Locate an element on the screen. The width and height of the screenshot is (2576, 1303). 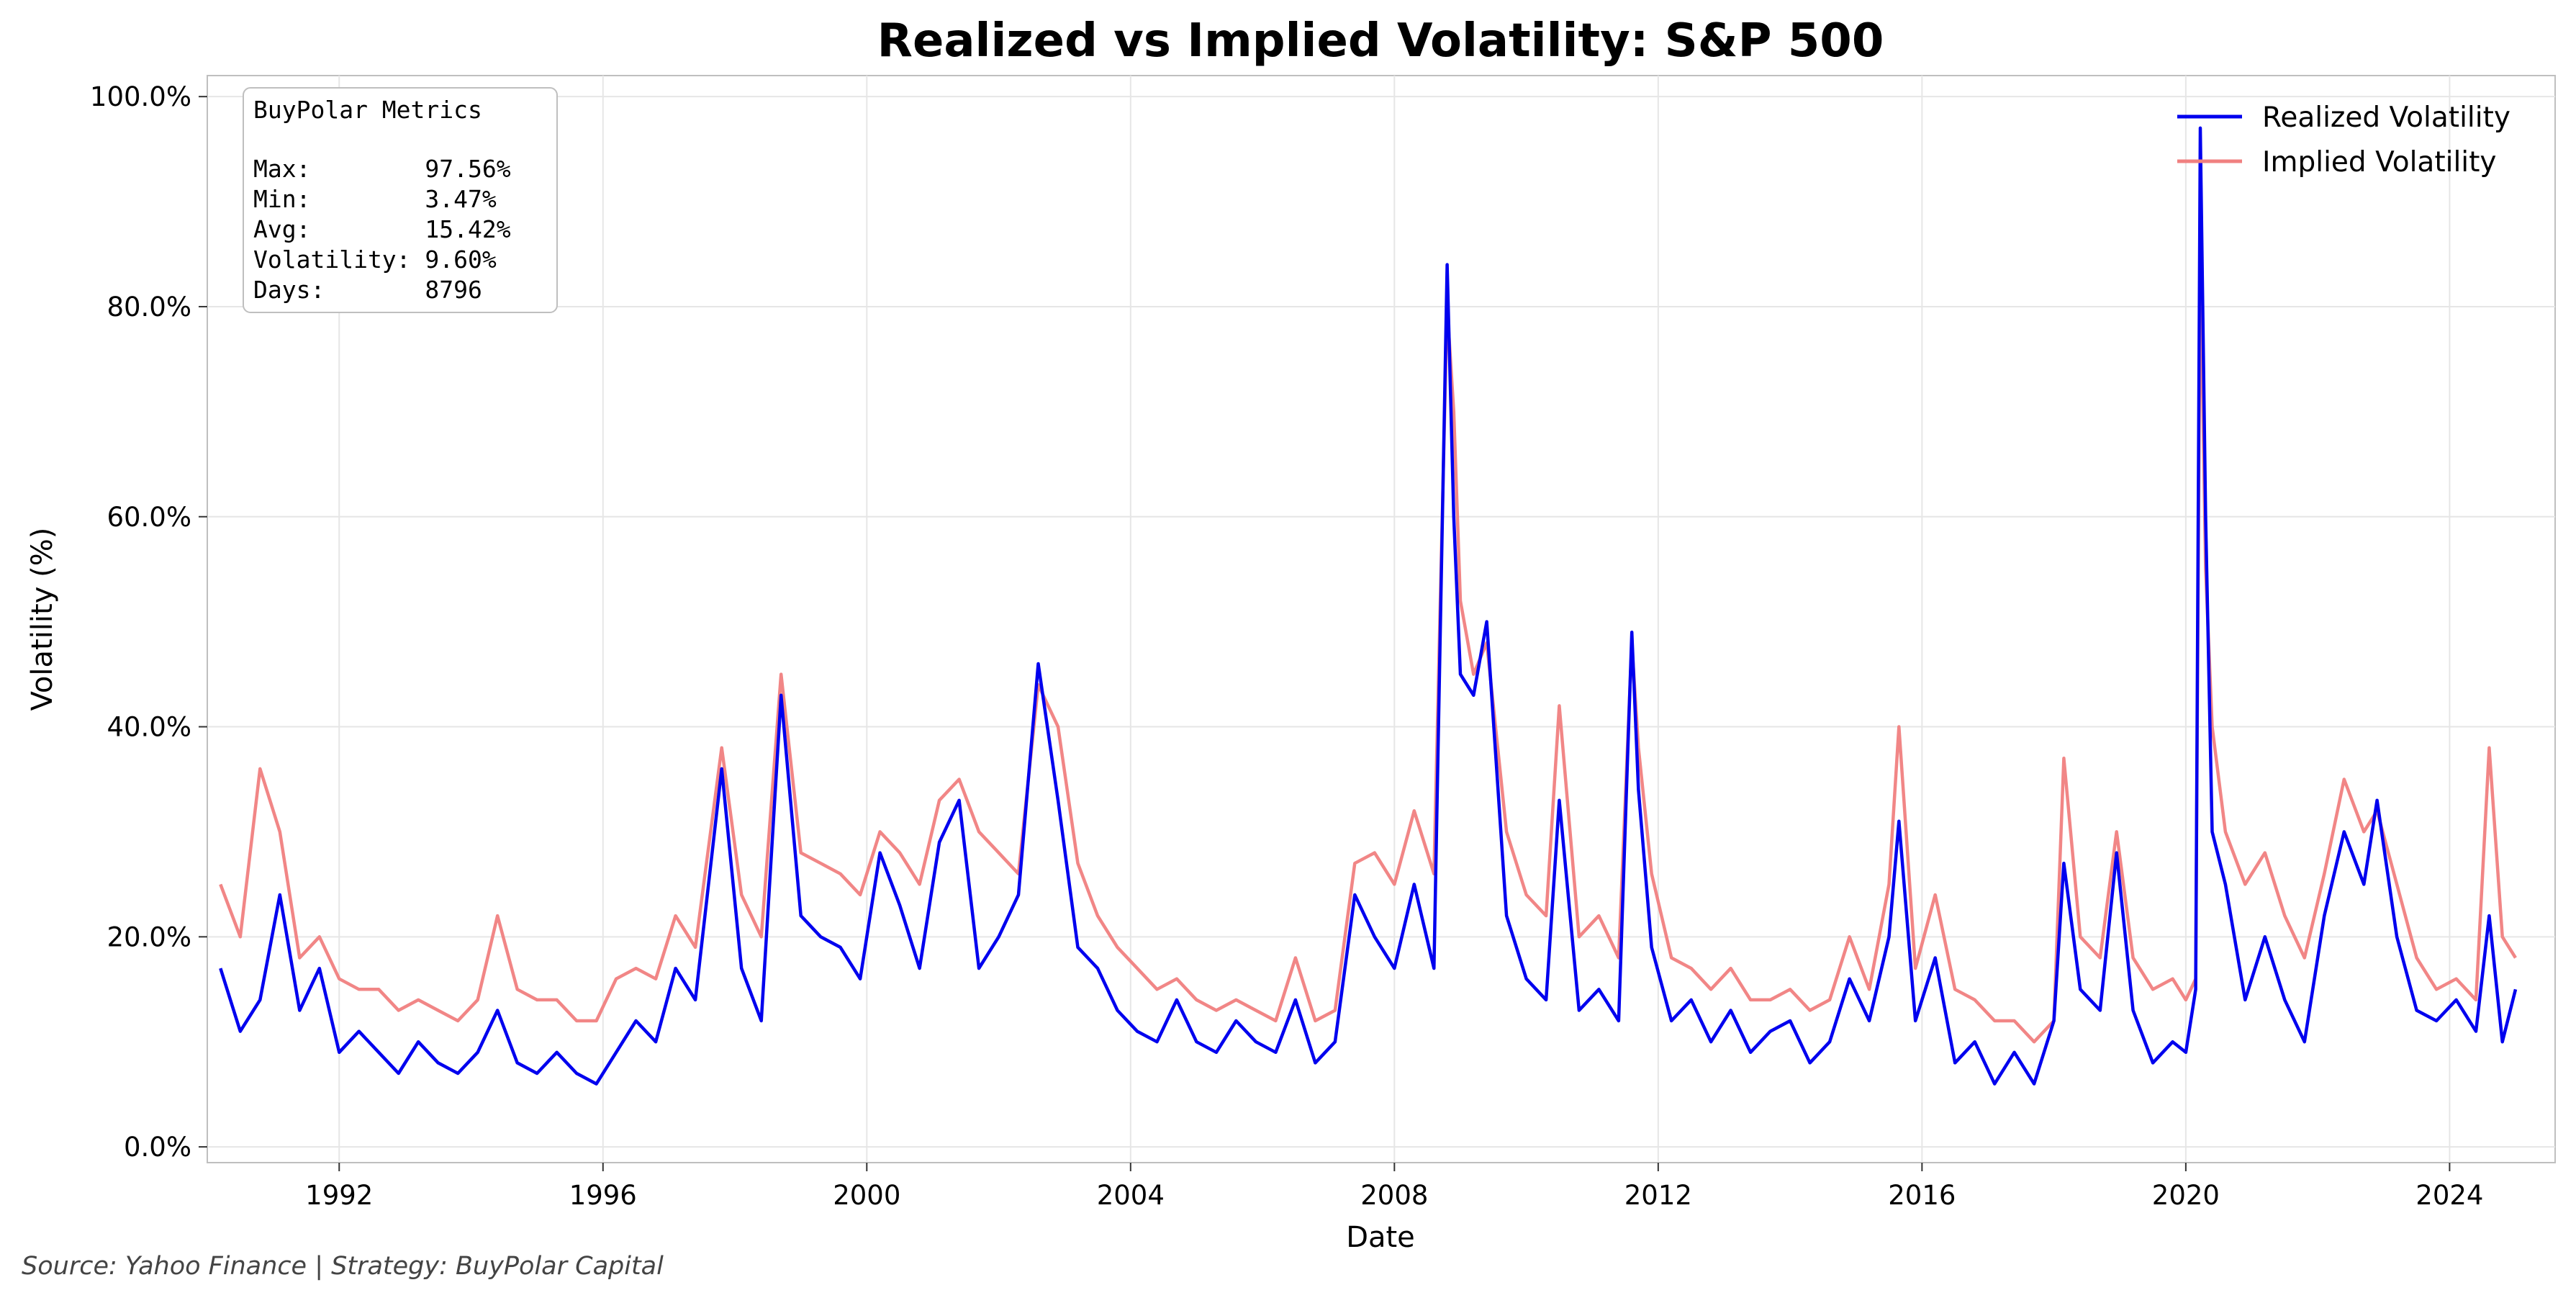
x-tick-label: 2012 is located at coordinates (1658, 1195).